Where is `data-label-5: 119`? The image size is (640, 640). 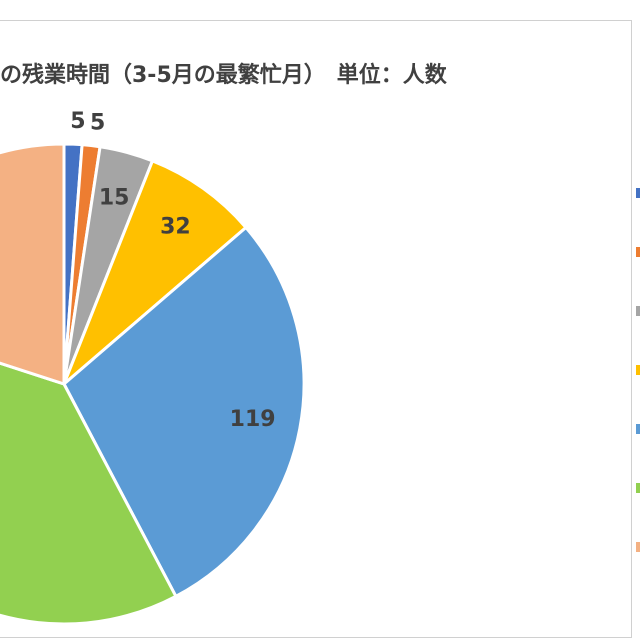
data-label-5: 119 is located at coordinates (253, 419).